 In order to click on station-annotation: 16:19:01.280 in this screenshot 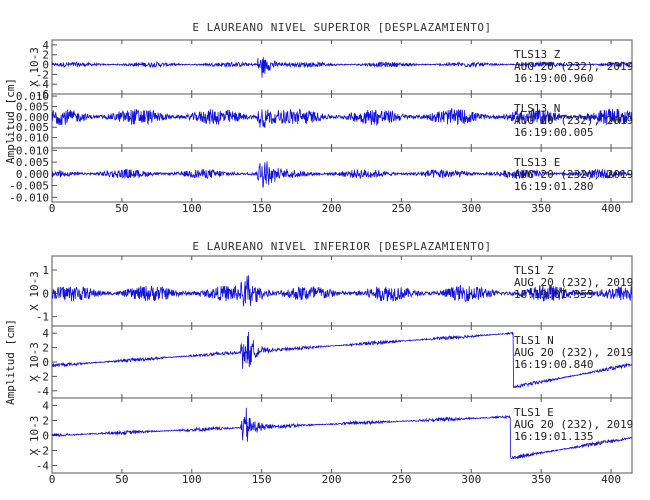, I will do `click(553, 186)`.